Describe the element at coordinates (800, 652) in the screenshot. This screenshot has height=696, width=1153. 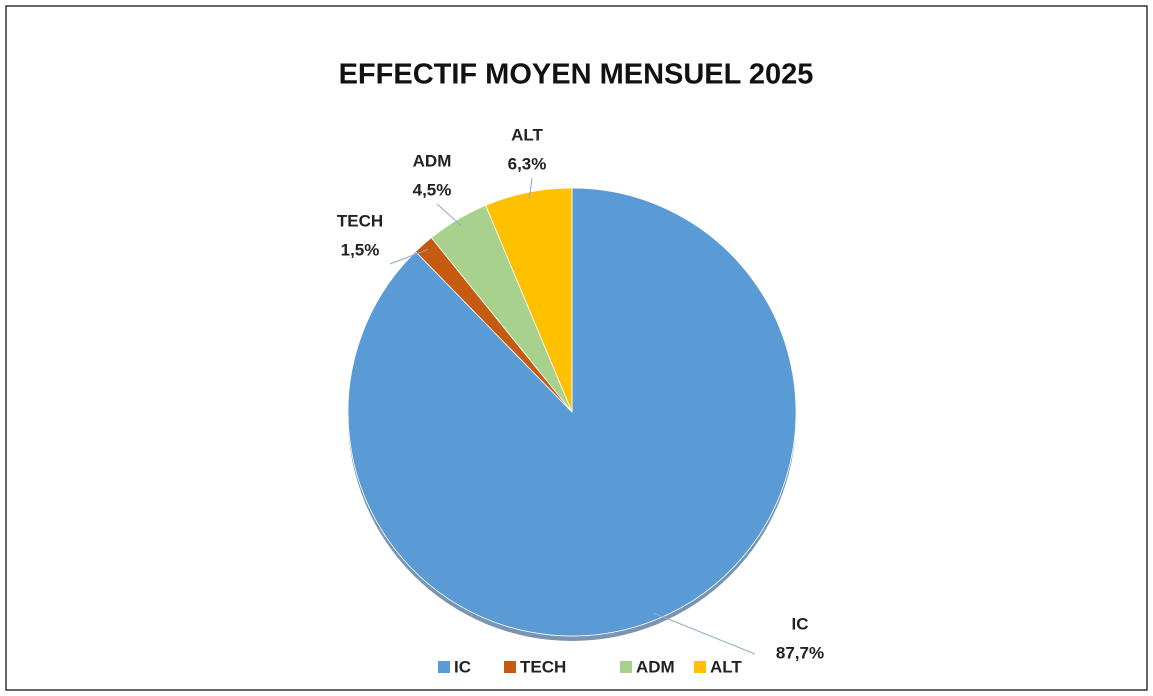
I see `slice-label-value: 87,7%` at that location.